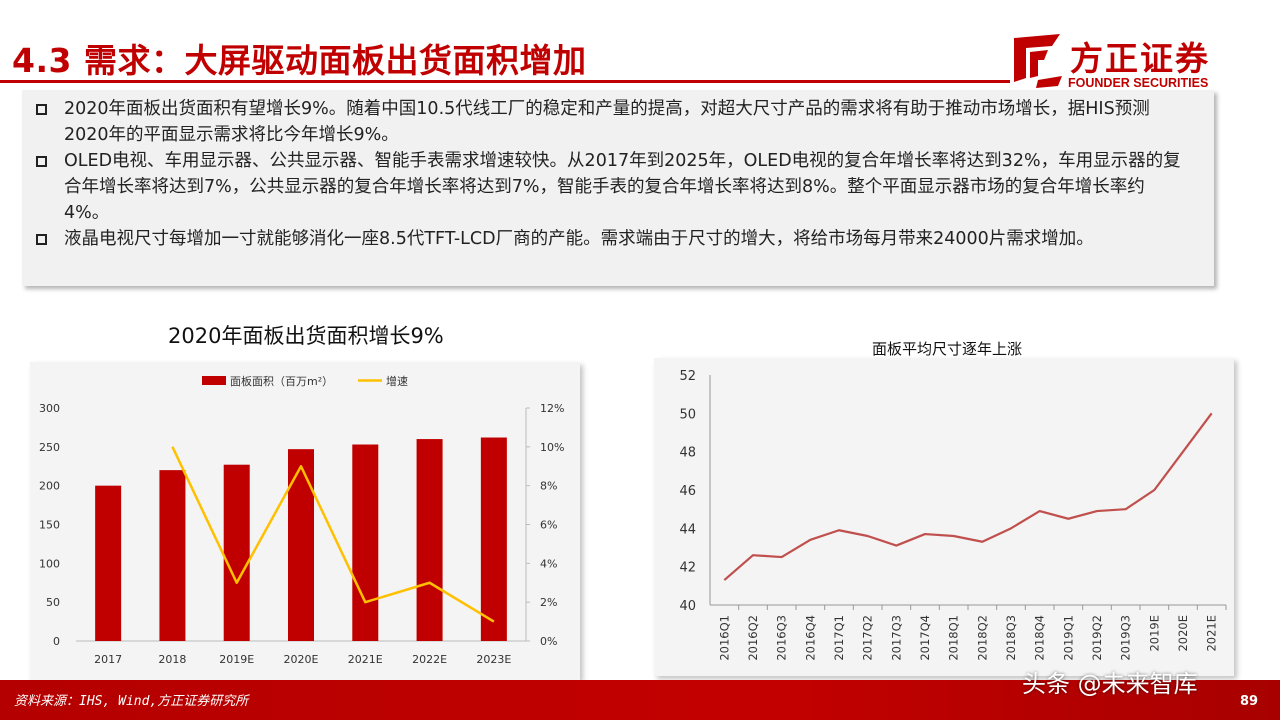 This screenshot has width=1280, height=720. I want to click on logo-name: 方正证券, so click(1140, 58).